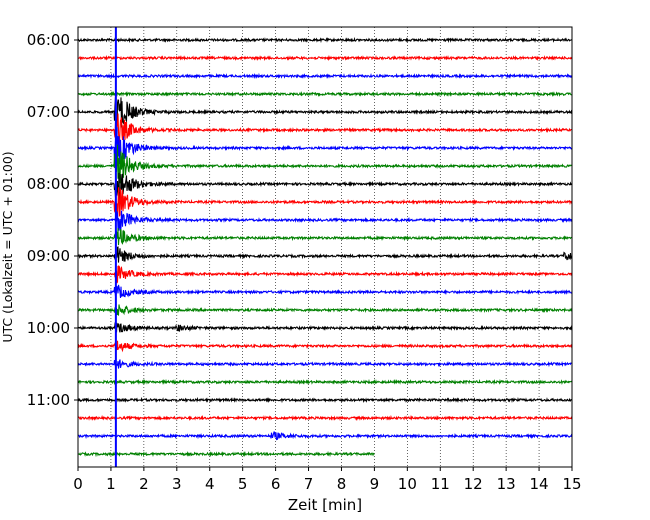 Image resolution: width=650 pixels, height=520 pixels. What do you see at coordinates (210, 484) in the screenshot?
I see `x-tick-label: 4` at bounding box center [210, 484].